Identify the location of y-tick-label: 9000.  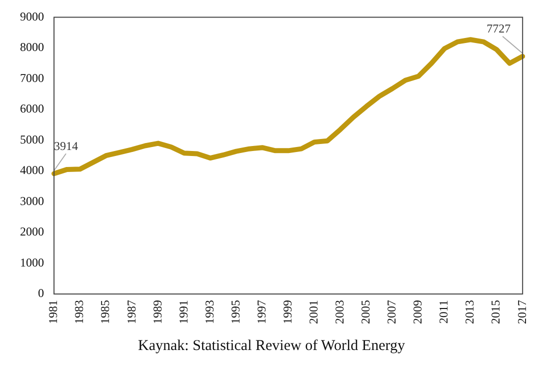
(32, 16).